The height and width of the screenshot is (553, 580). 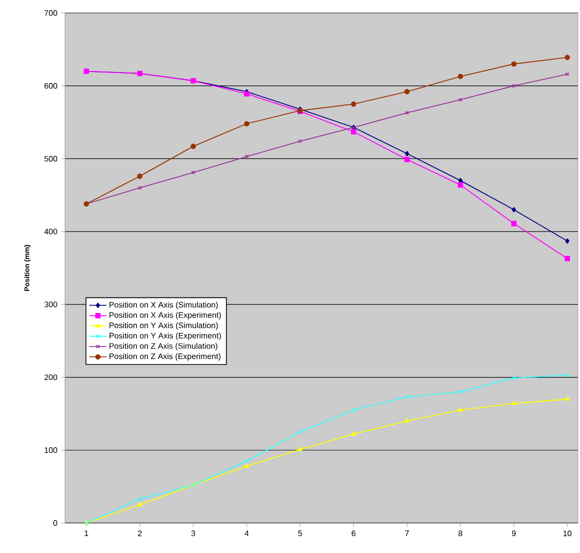 I want to click on y-tick-label: 100, so click(x=51, y=450).